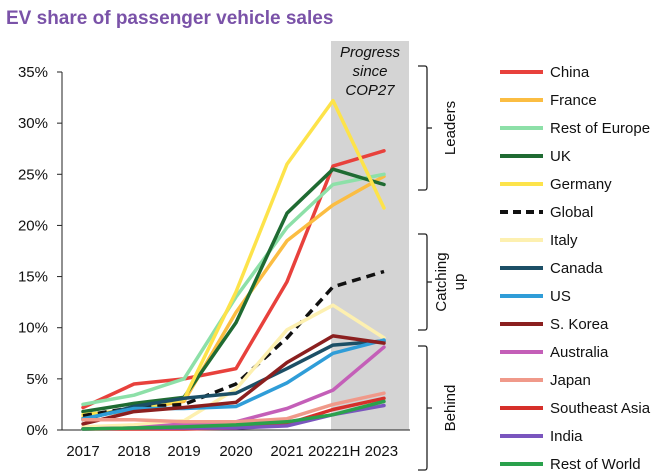 The width and height of the screenshot is (671, 473). What do you see at coordinates (581, 184) in the screenshot?
I see `legend-label-germany: Germany` at bounding box center [581, 184].